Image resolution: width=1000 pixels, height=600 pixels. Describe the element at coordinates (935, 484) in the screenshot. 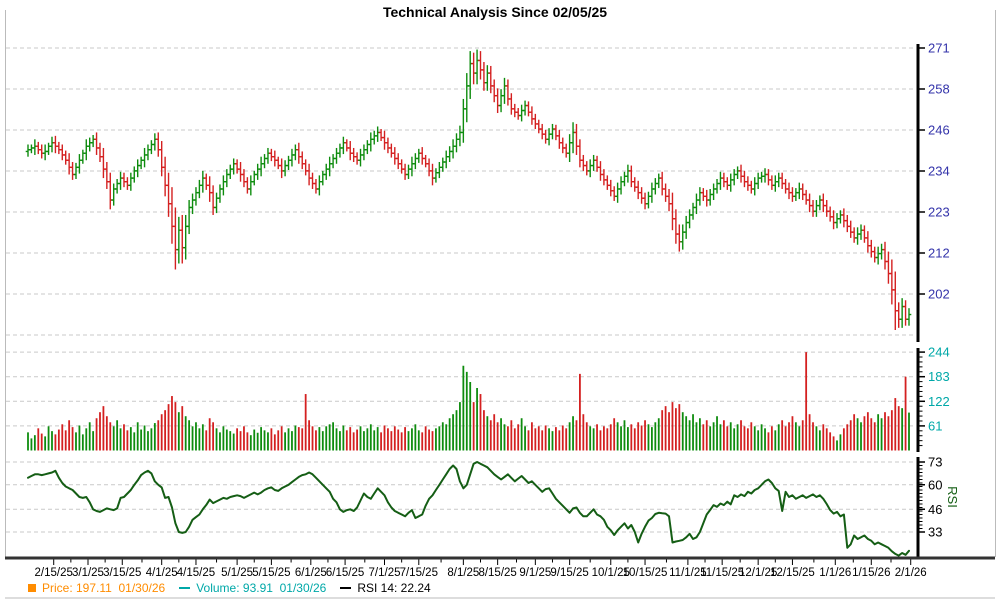

I see `rsi-axis-label: 60` at that location.